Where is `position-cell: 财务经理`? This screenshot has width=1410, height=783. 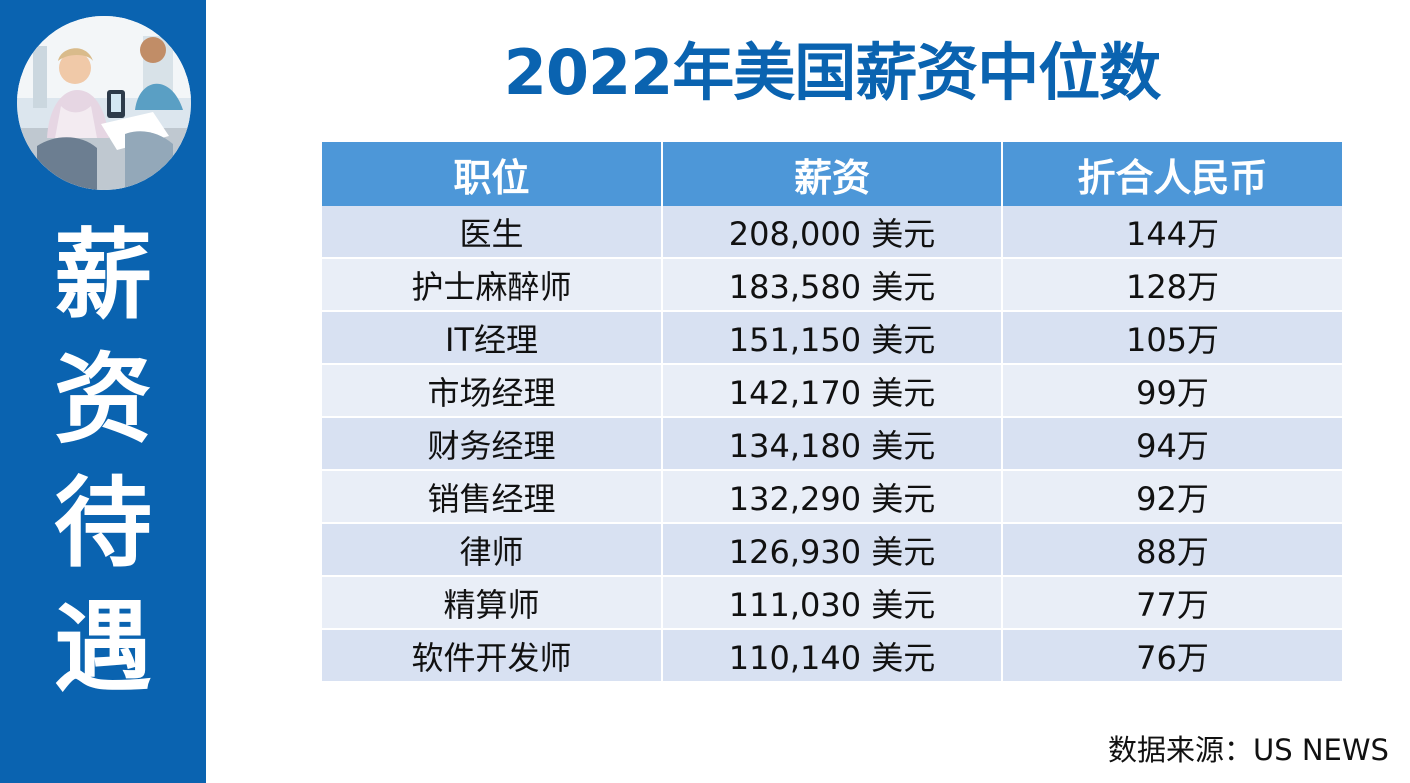 position-cell: 财务经理 is located at coordinates (492, 444).